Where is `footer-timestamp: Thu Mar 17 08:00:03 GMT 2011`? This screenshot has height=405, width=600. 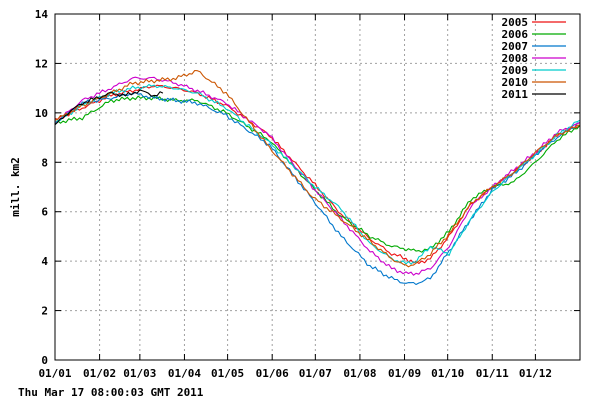 footer-timestamp: Thu Mar 17 08:00:03 GMT 2011 is located at coordinates (111, 392).